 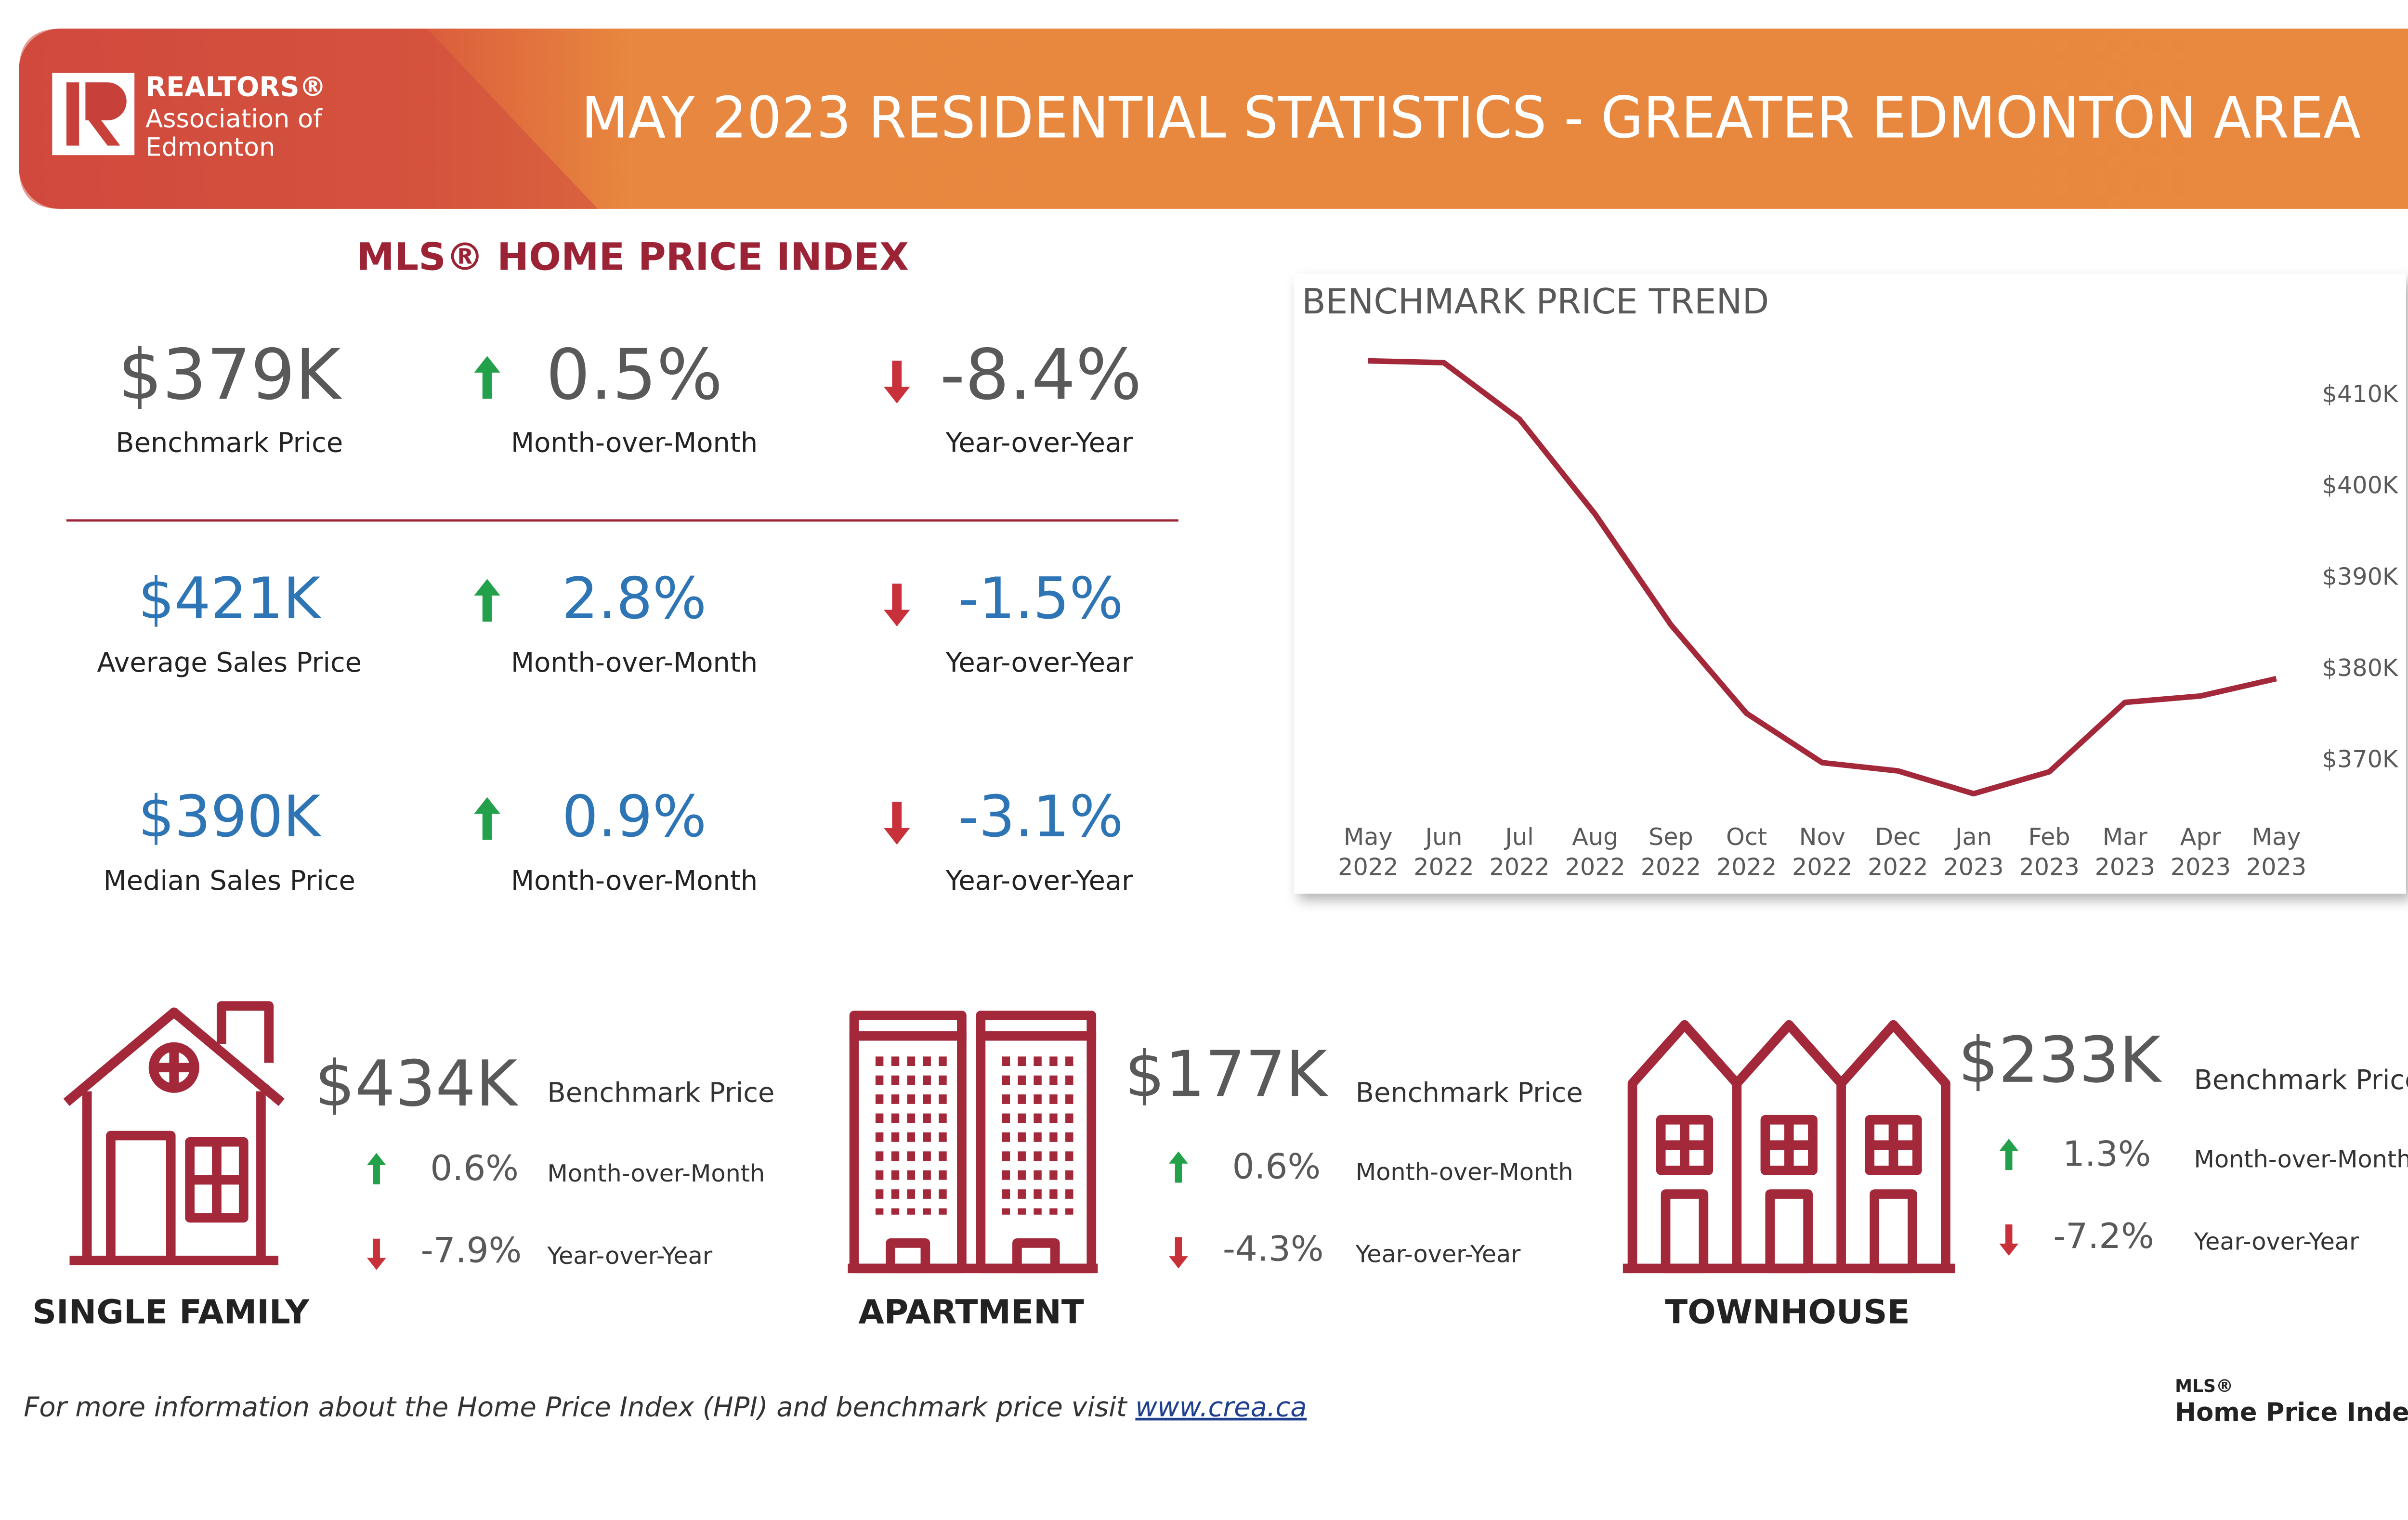 I want to click on stat-label: Median Sales Price, so click(x=229, y=880).